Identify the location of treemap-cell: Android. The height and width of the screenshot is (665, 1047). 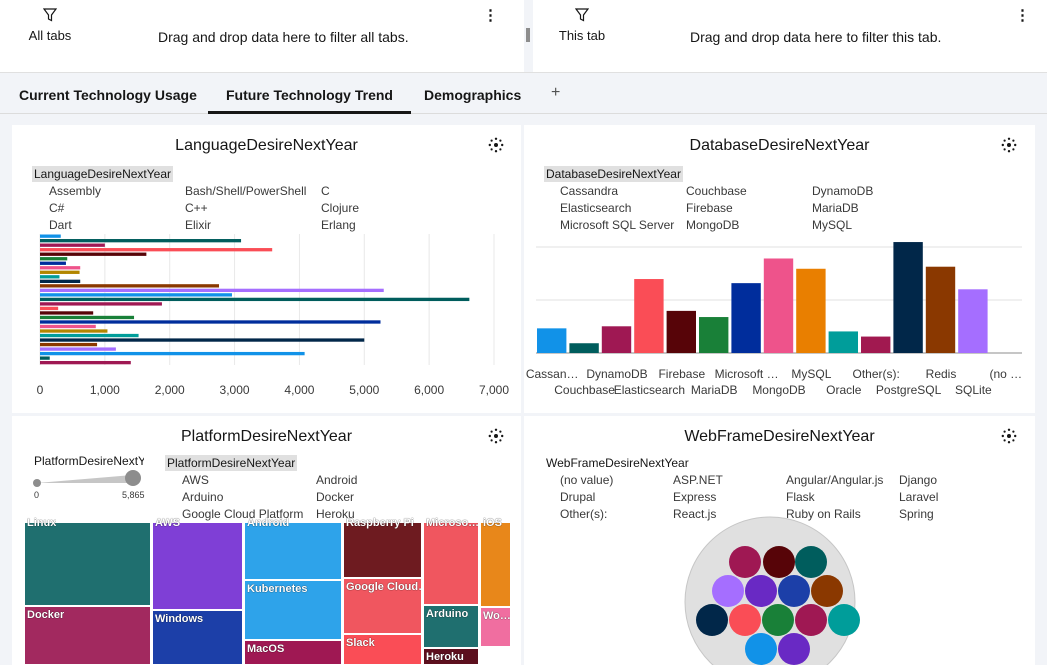
(293, 548).